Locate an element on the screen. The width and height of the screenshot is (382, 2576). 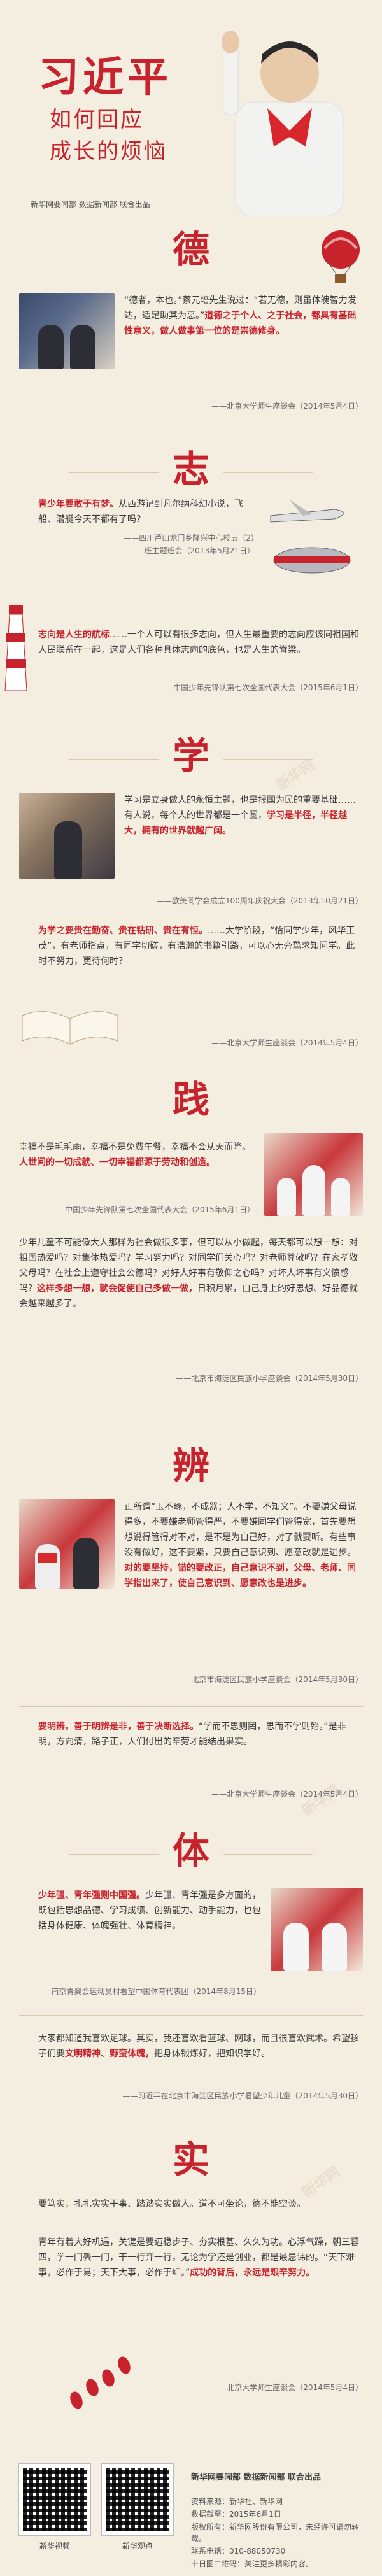
footer-info-line: 资料来源：新华社、新华网 is located at coordinates (237, 2501).